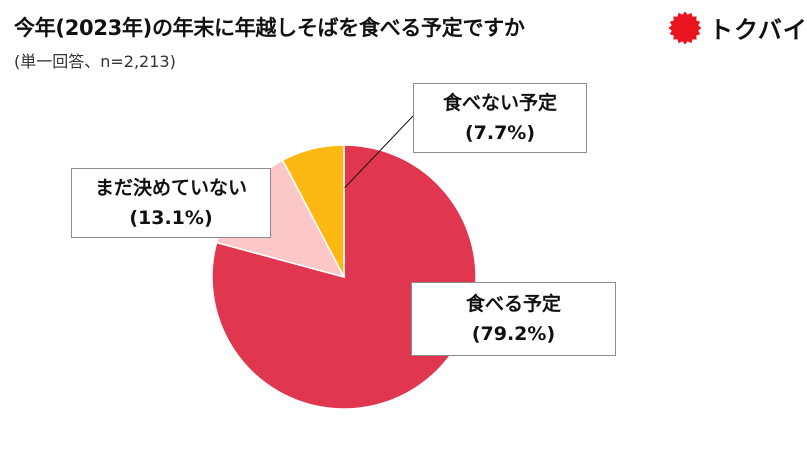 The width and height of the screenshot is (807, 450). I want to click on callout-value: (13.1%), so click(171, 218).